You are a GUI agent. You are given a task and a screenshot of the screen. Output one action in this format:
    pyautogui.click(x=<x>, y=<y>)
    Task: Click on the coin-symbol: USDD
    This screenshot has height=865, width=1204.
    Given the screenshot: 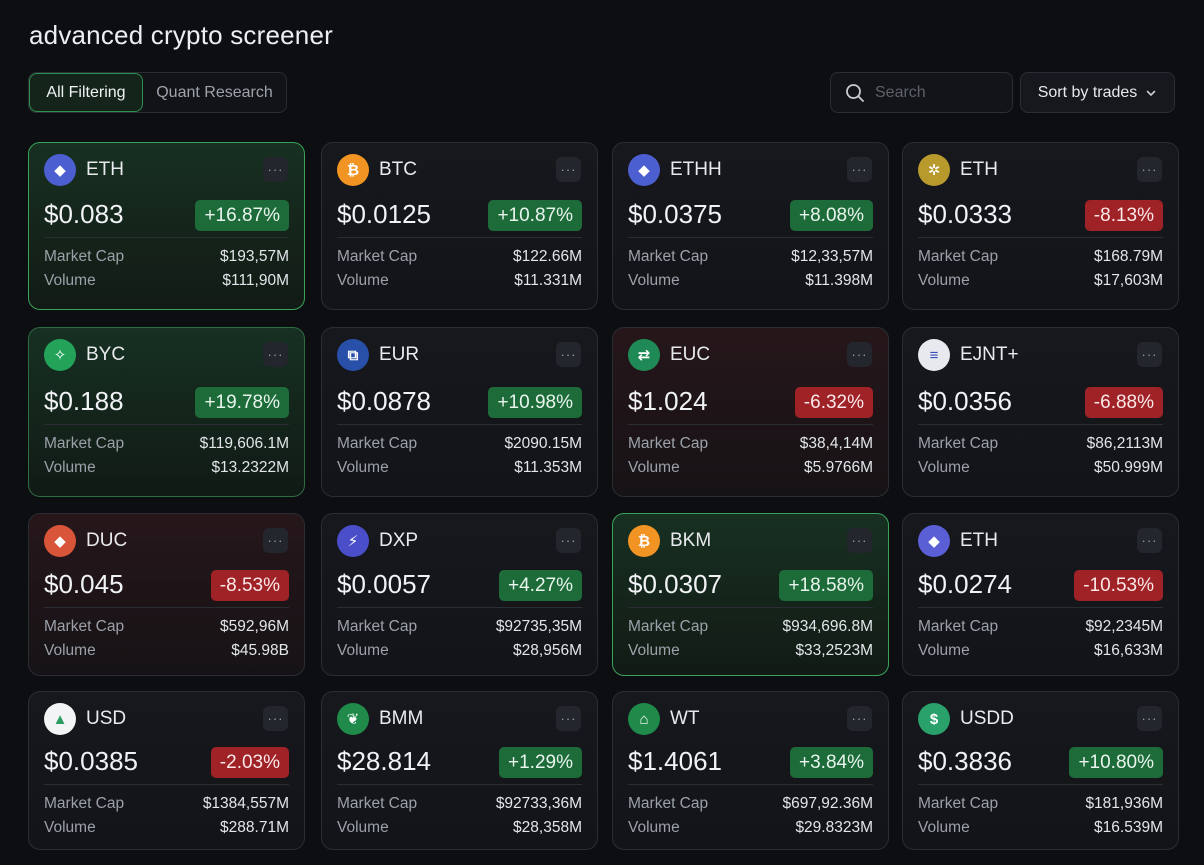 What is the action you would take?
    pyautogui.click(x=987, y=718)
    